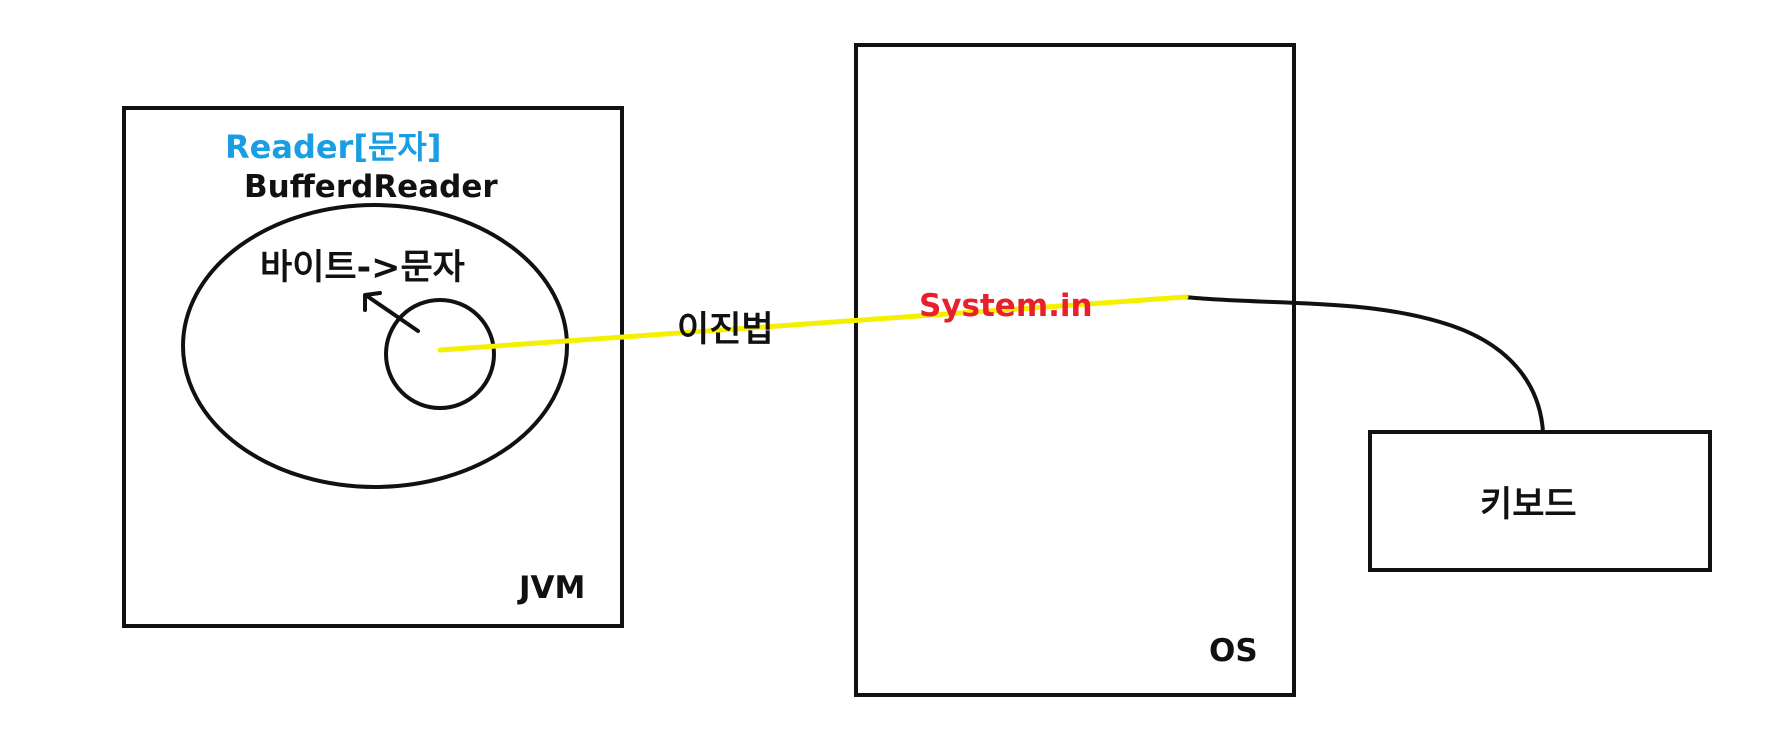  Describe the element at coordinates (362, 268) in the screenshot. I see `byte-to-char-label: 바이트->문자` at that location.